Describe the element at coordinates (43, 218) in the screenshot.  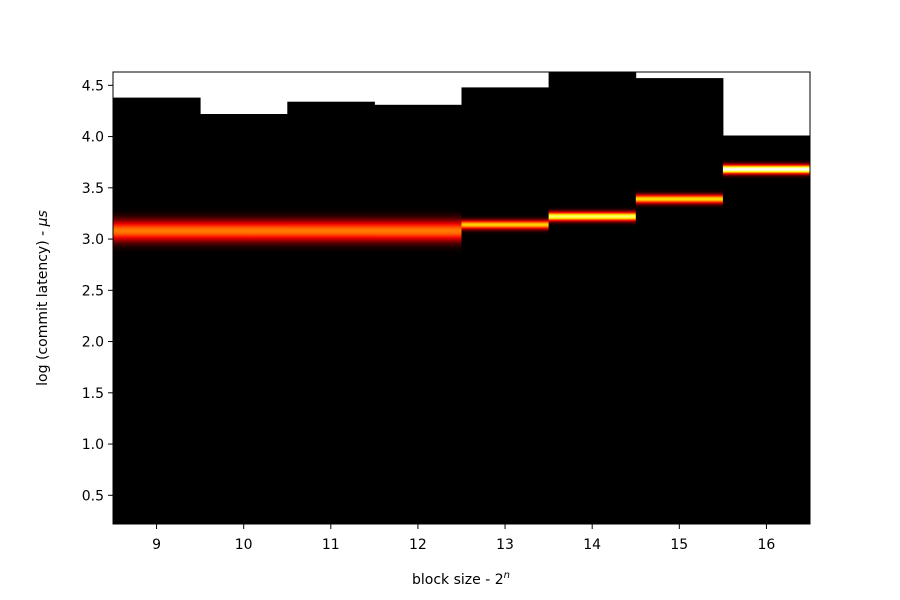
I see `y-axis-label-unit: μs` at that location.